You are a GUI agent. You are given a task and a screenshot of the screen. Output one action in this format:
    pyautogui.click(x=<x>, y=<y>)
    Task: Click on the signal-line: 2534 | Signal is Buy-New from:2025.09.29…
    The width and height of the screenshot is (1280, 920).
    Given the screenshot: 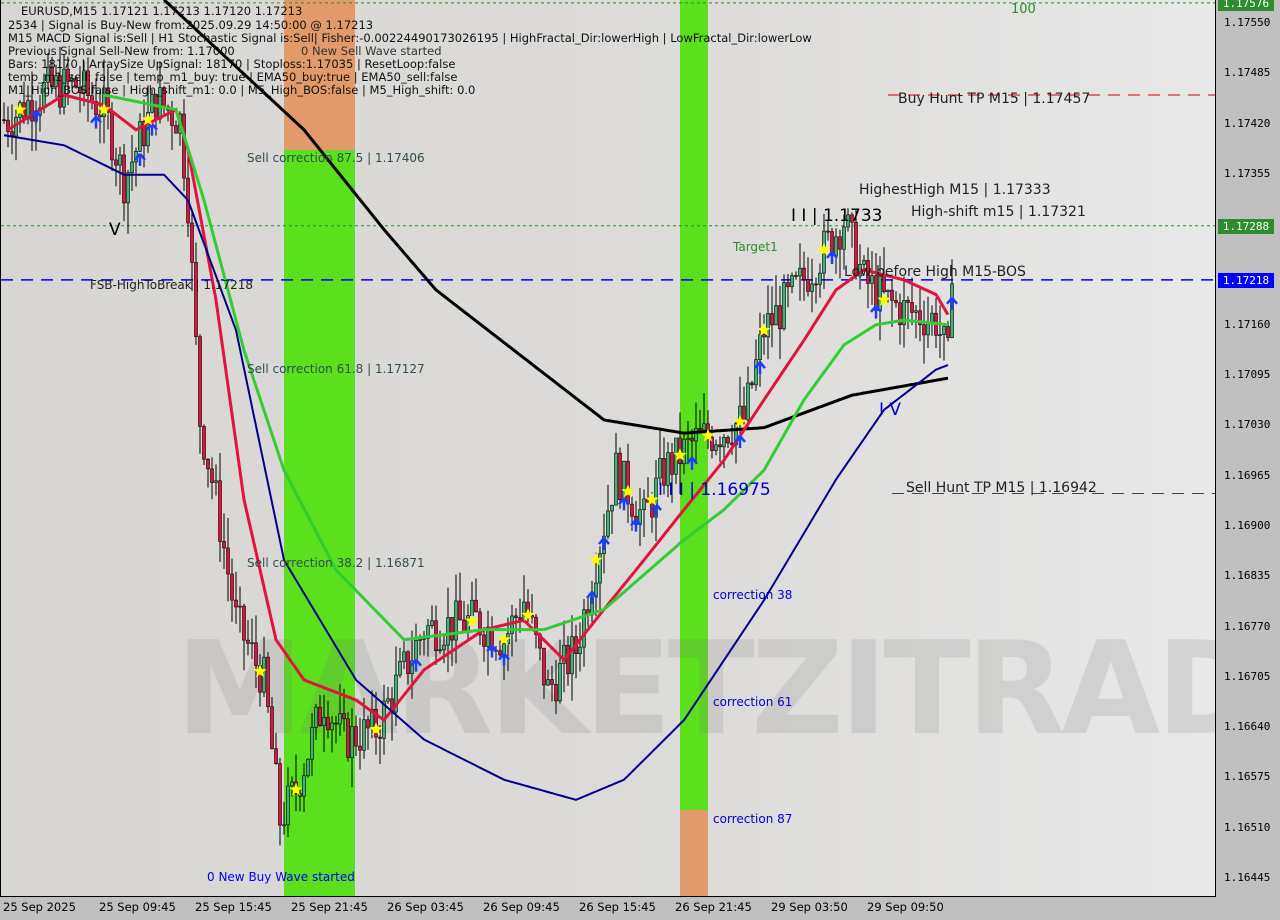 What is the action you would take?
    pyautogui.click(x=191, y=25)
    